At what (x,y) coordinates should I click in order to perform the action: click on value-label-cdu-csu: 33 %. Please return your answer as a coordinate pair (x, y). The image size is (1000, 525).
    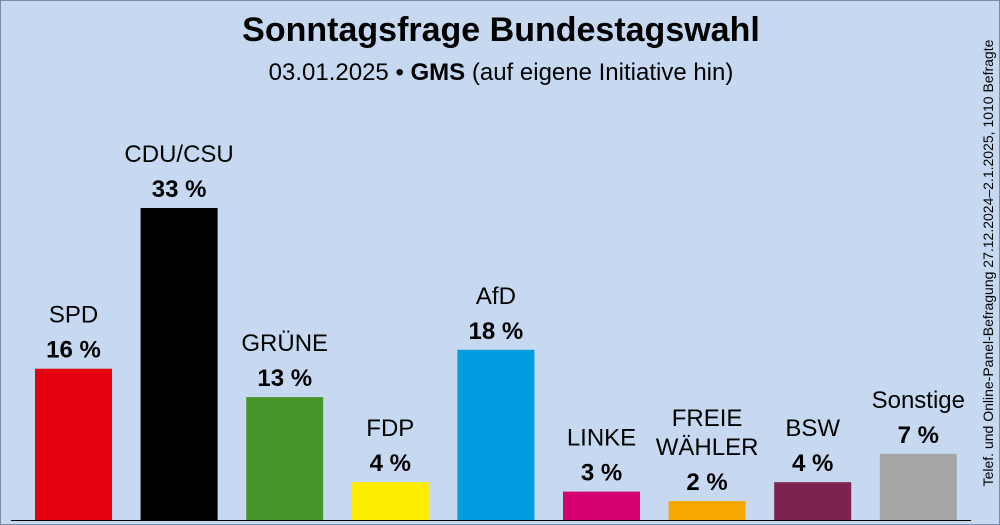
    Looking at the image, I should click on (179, 189).